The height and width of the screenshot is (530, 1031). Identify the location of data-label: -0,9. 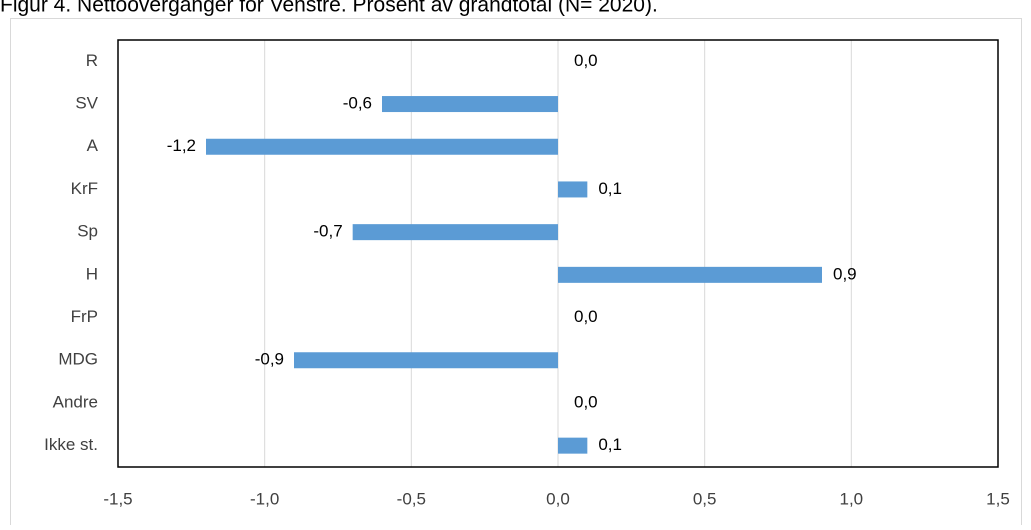
(269, 359).